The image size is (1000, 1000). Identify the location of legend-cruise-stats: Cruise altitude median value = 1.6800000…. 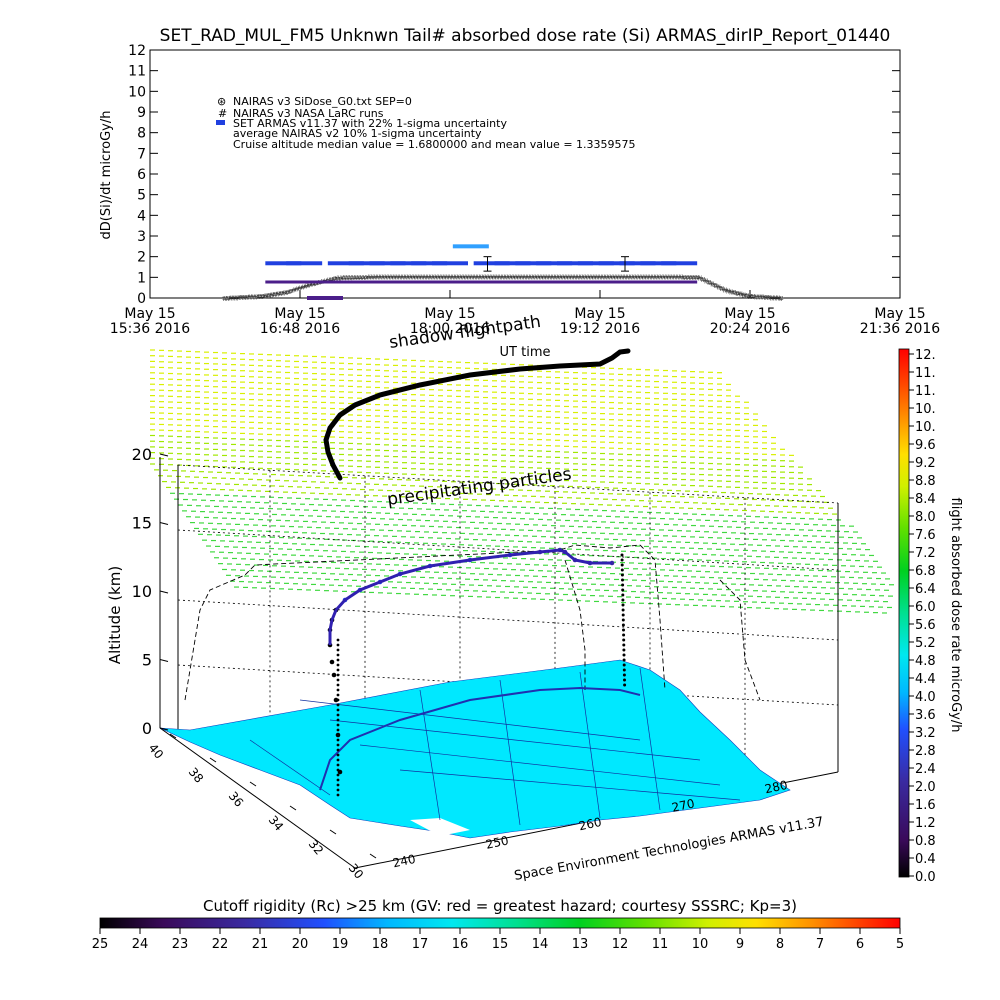
(434, 144).